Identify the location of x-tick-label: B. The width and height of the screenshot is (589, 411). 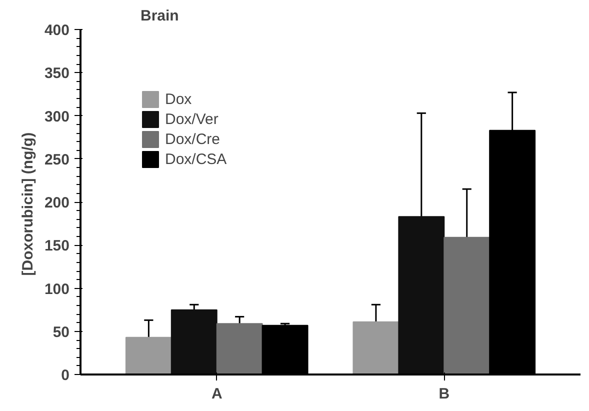
(444, 394).